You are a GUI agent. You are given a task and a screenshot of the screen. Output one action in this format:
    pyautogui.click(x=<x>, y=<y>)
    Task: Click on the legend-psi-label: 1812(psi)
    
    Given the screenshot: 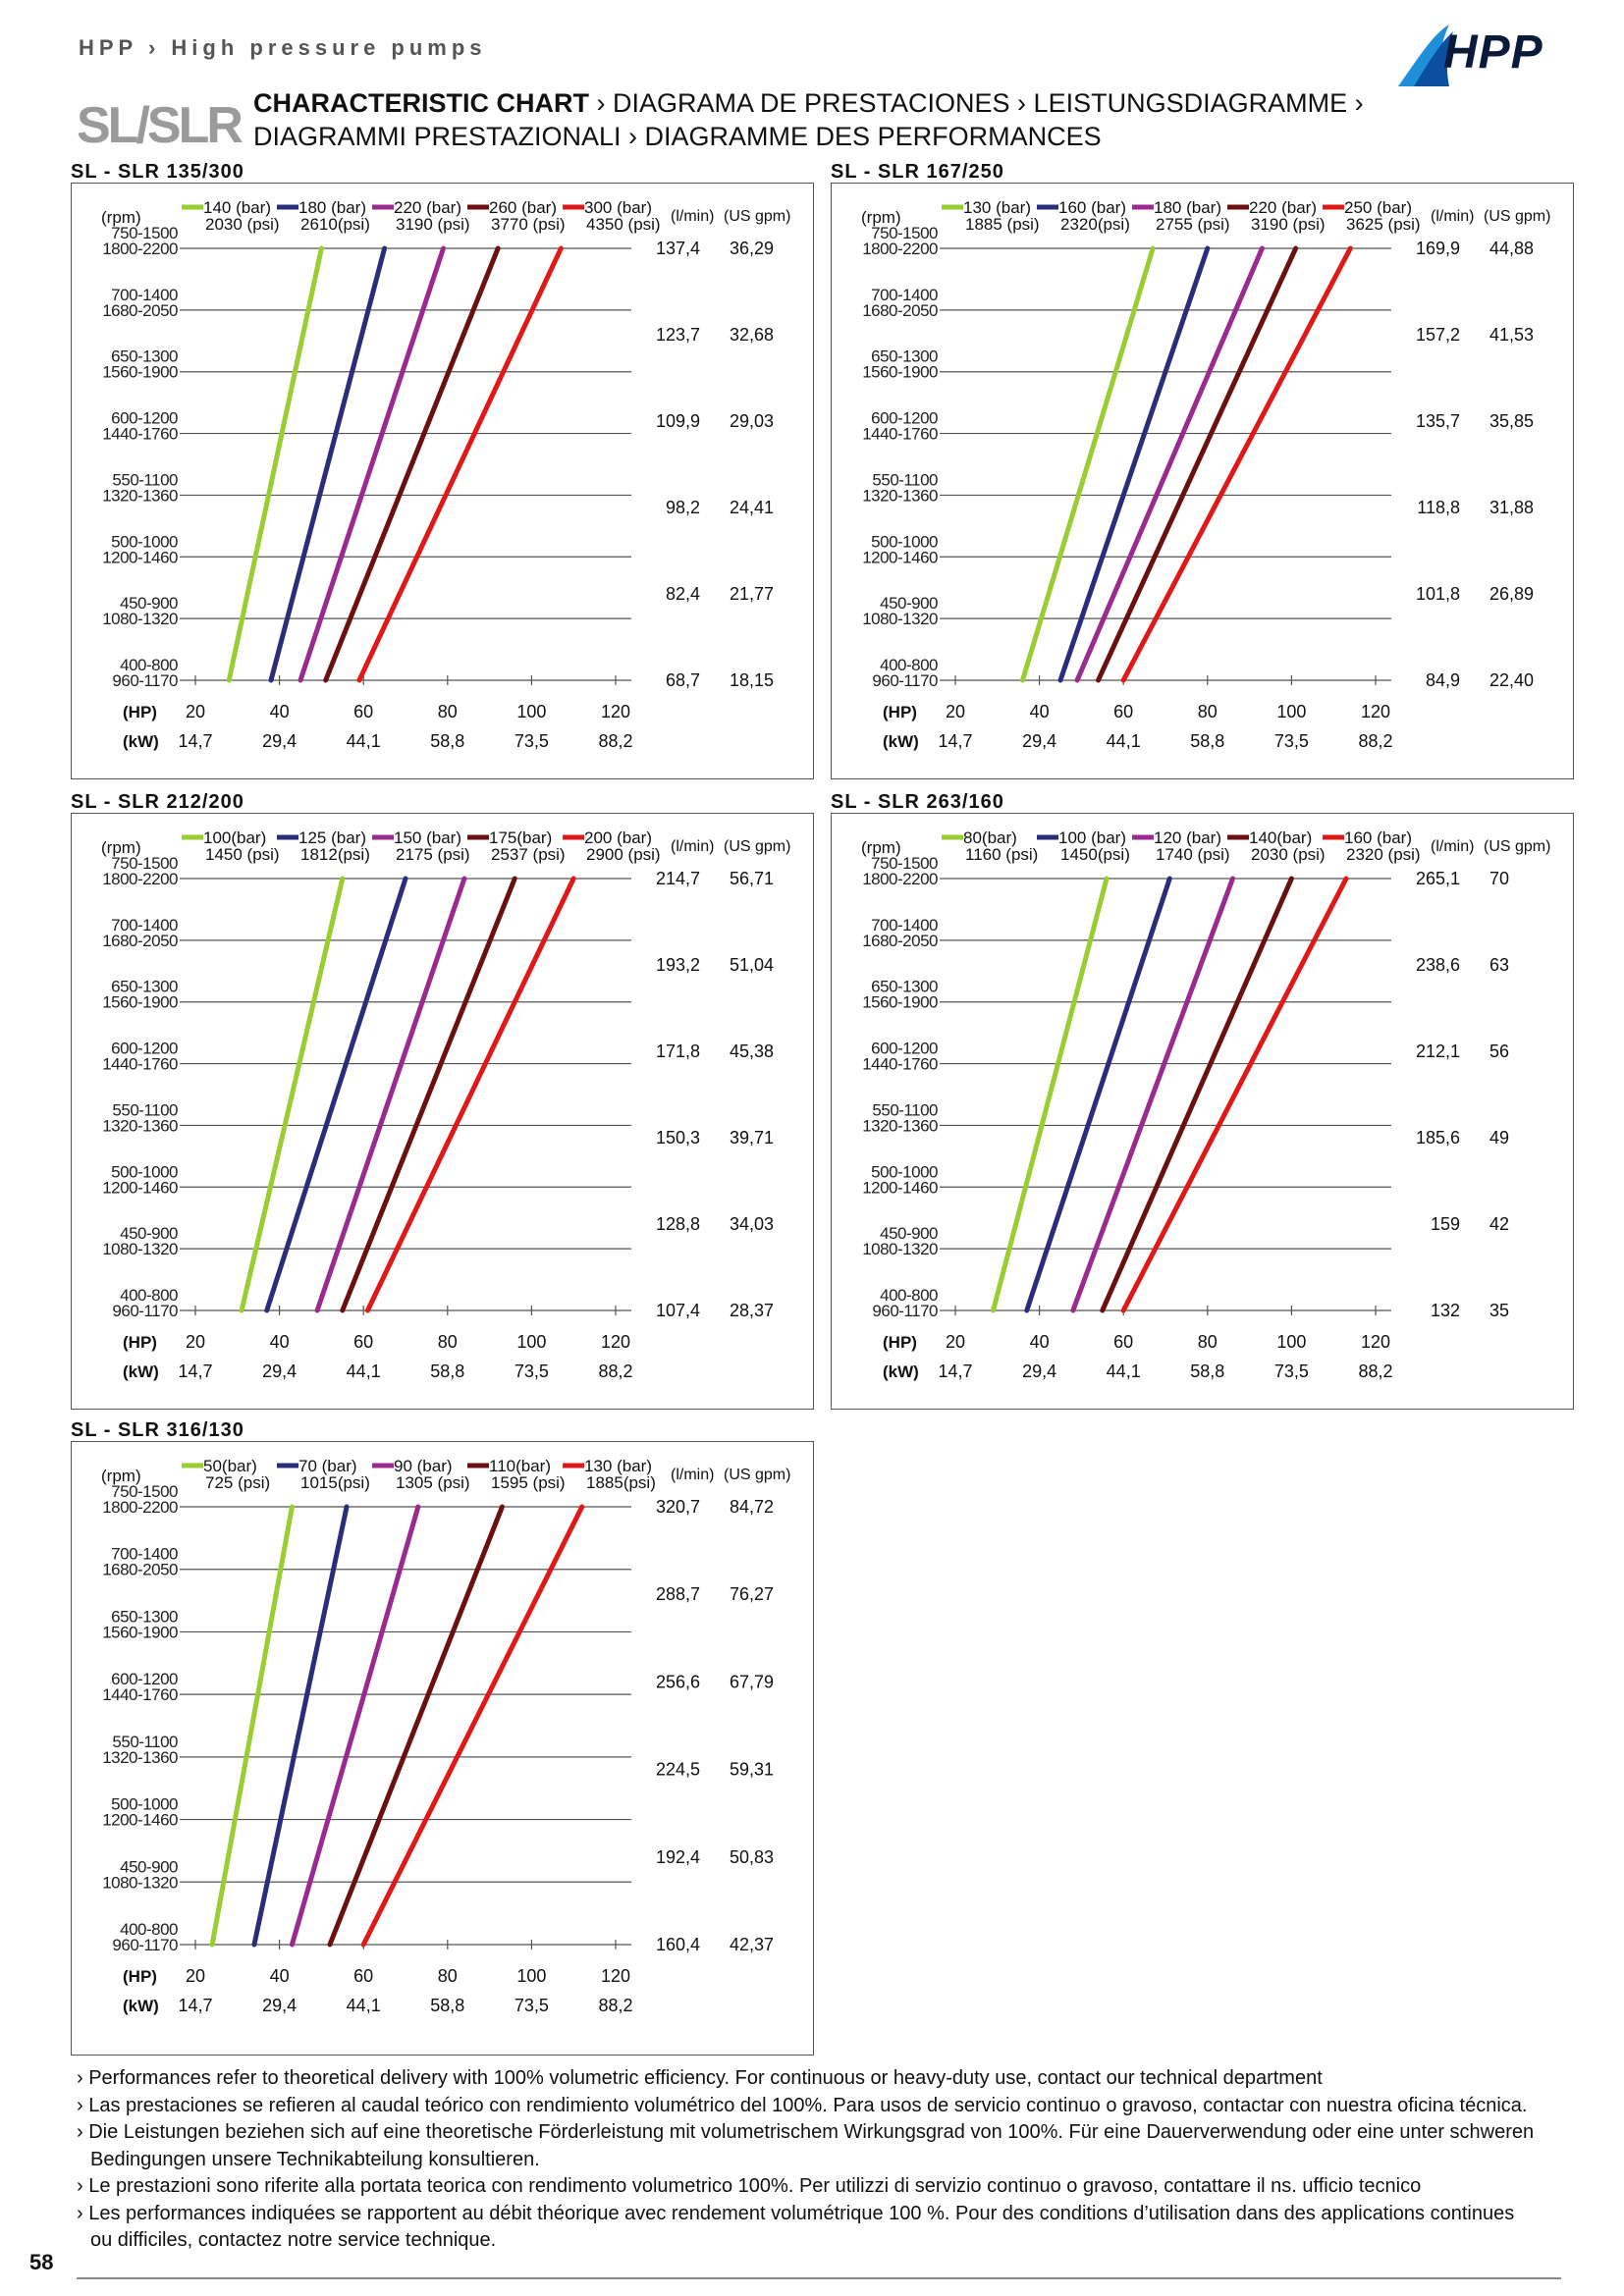 What is the action you would take?
    pyautogui.click(x=335, y=855)
    